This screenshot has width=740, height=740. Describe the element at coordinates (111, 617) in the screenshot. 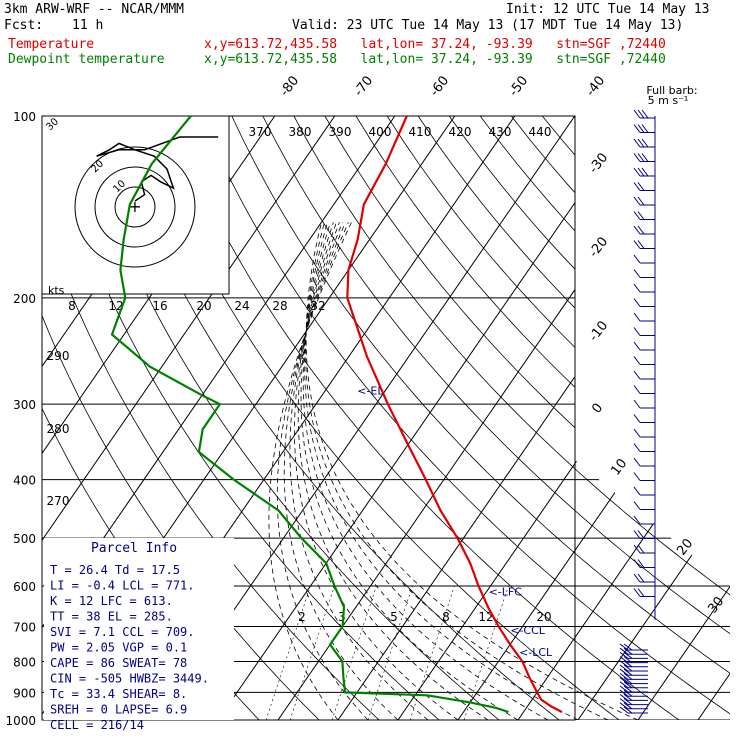

I see `parcel-info-row: TT = 38 EL = 285.` at that location.